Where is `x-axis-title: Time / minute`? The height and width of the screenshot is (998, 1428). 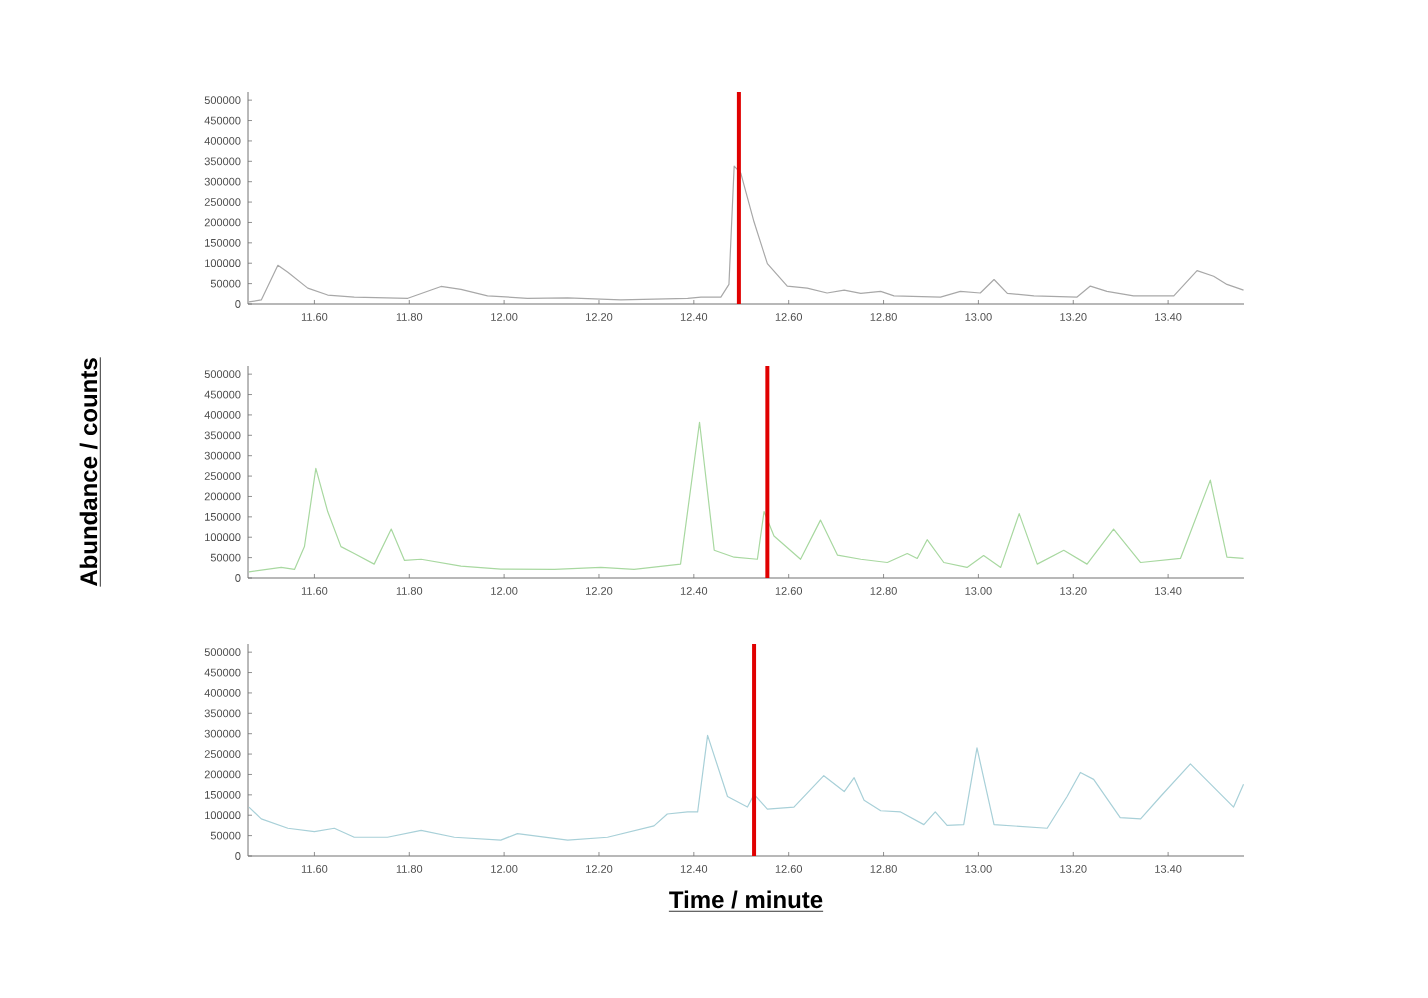
x-axis-title: Time / minute is located at coordinates (746, 899).